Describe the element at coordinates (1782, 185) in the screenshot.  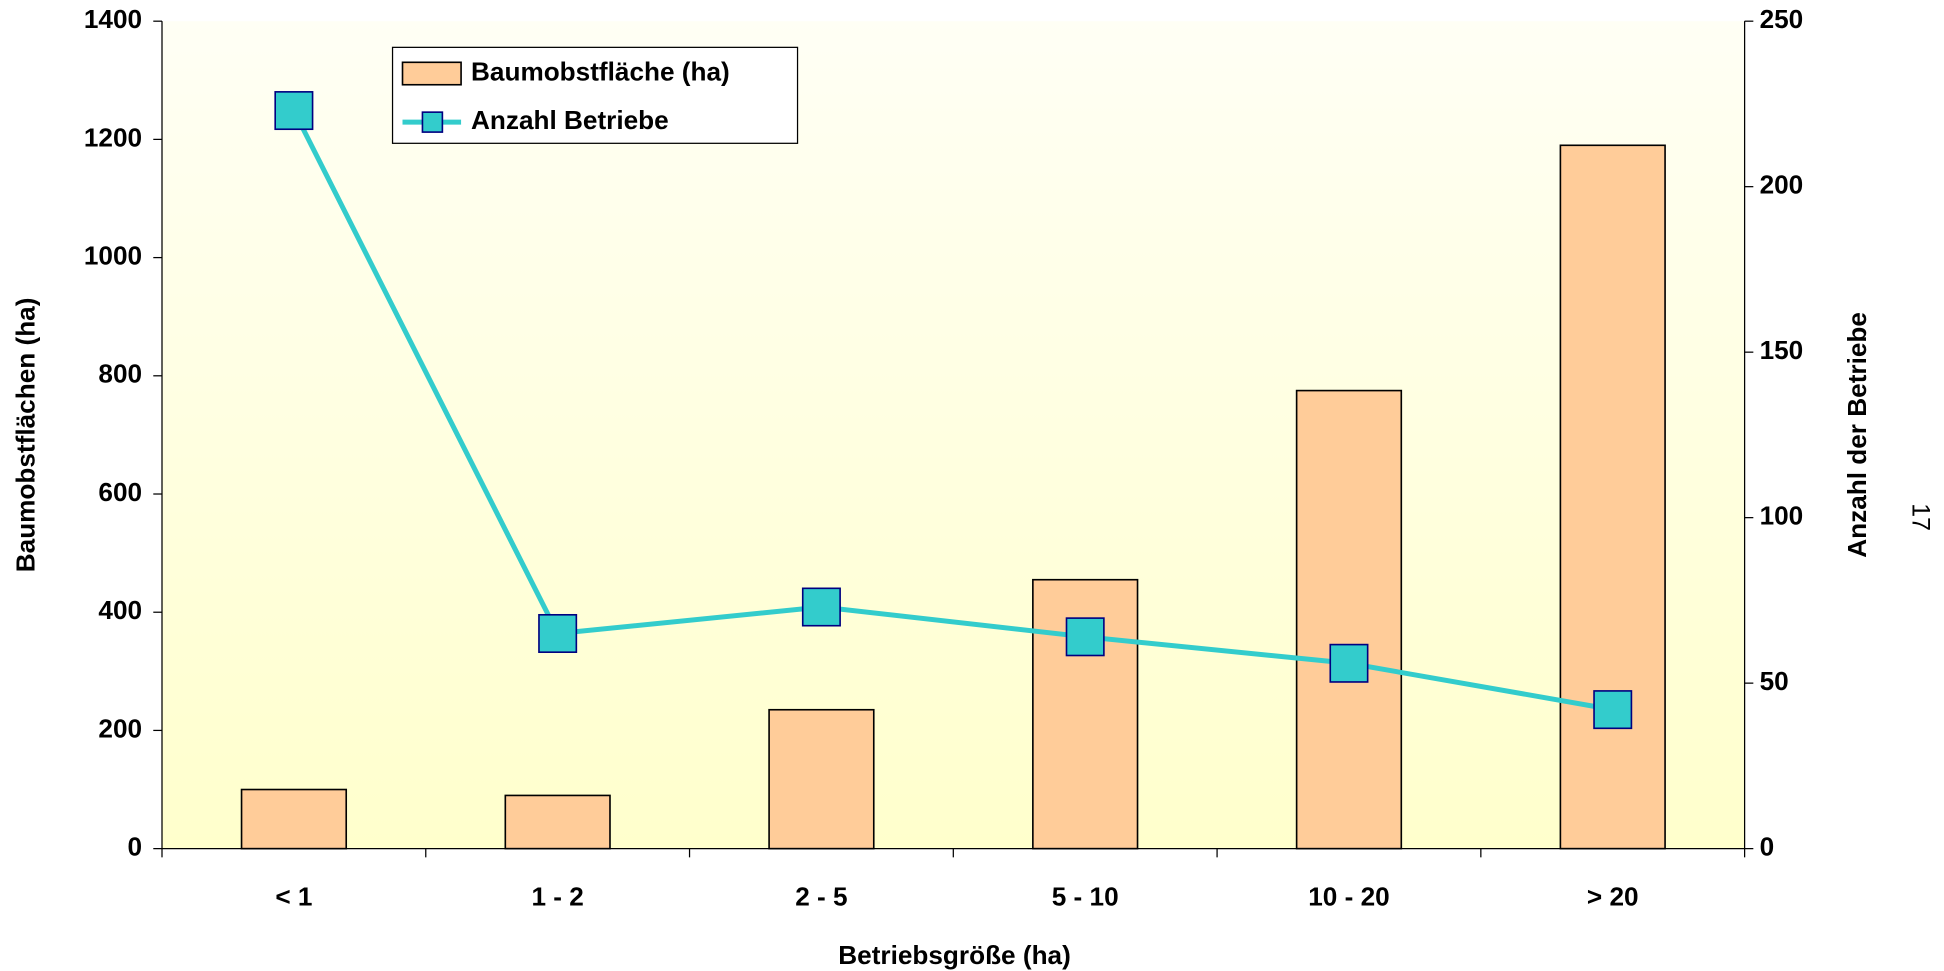
I see `y2-tick-label: 200` at that location.